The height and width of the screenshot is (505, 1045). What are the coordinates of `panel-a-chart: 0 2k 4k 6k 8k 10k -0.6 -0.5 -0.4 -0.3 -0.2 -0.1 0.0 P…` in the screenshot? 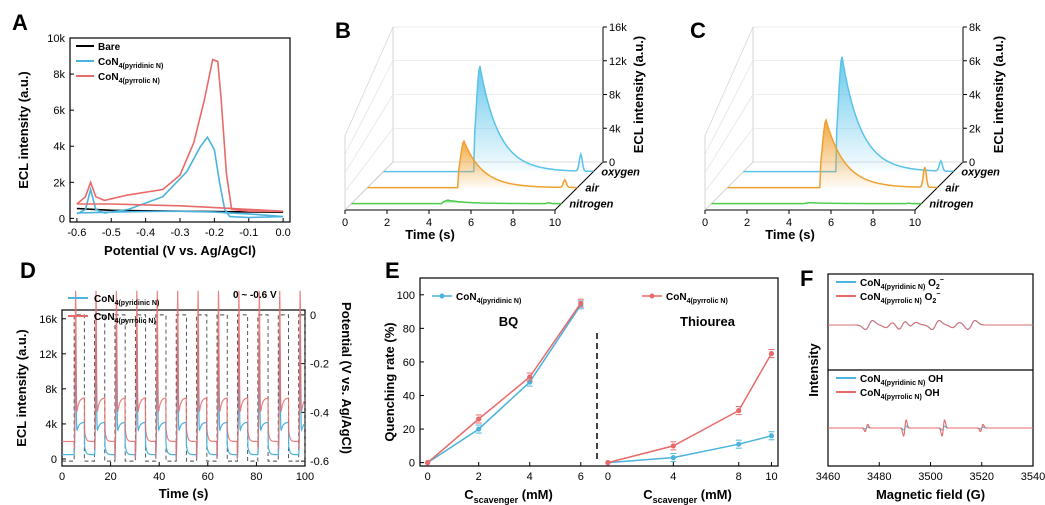 It's located at (153, 145).